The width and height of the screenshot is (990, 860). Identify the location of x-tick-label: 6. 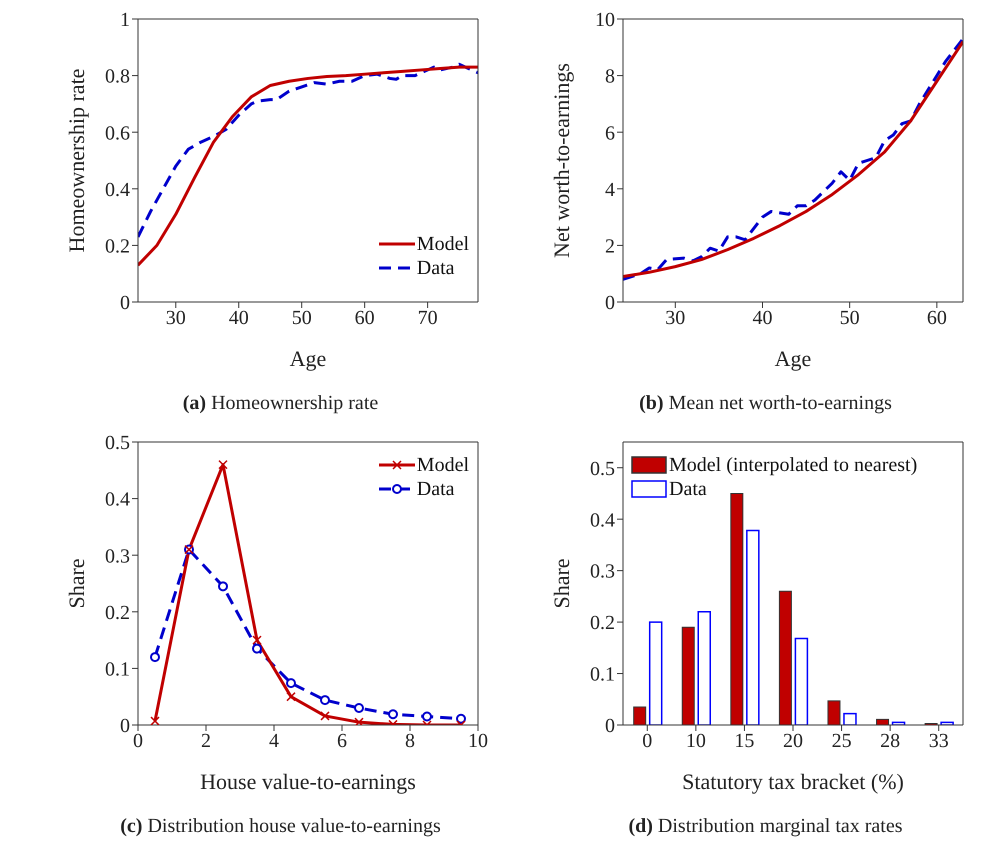
(342, 741).